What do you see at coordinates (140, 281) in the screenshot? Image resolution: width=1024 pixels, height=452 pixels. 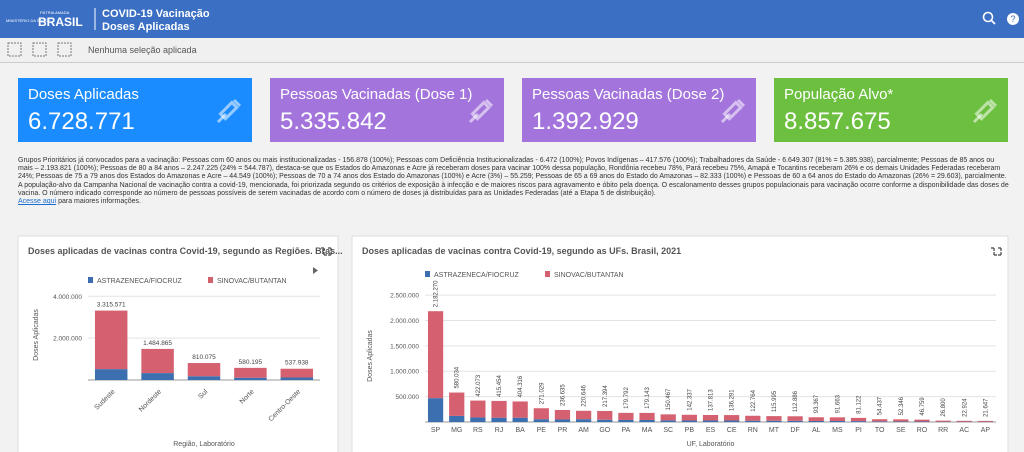 I see `legend-label: ASTRAZENECA/FIOCRUZ` at bounding box center [140, 281].